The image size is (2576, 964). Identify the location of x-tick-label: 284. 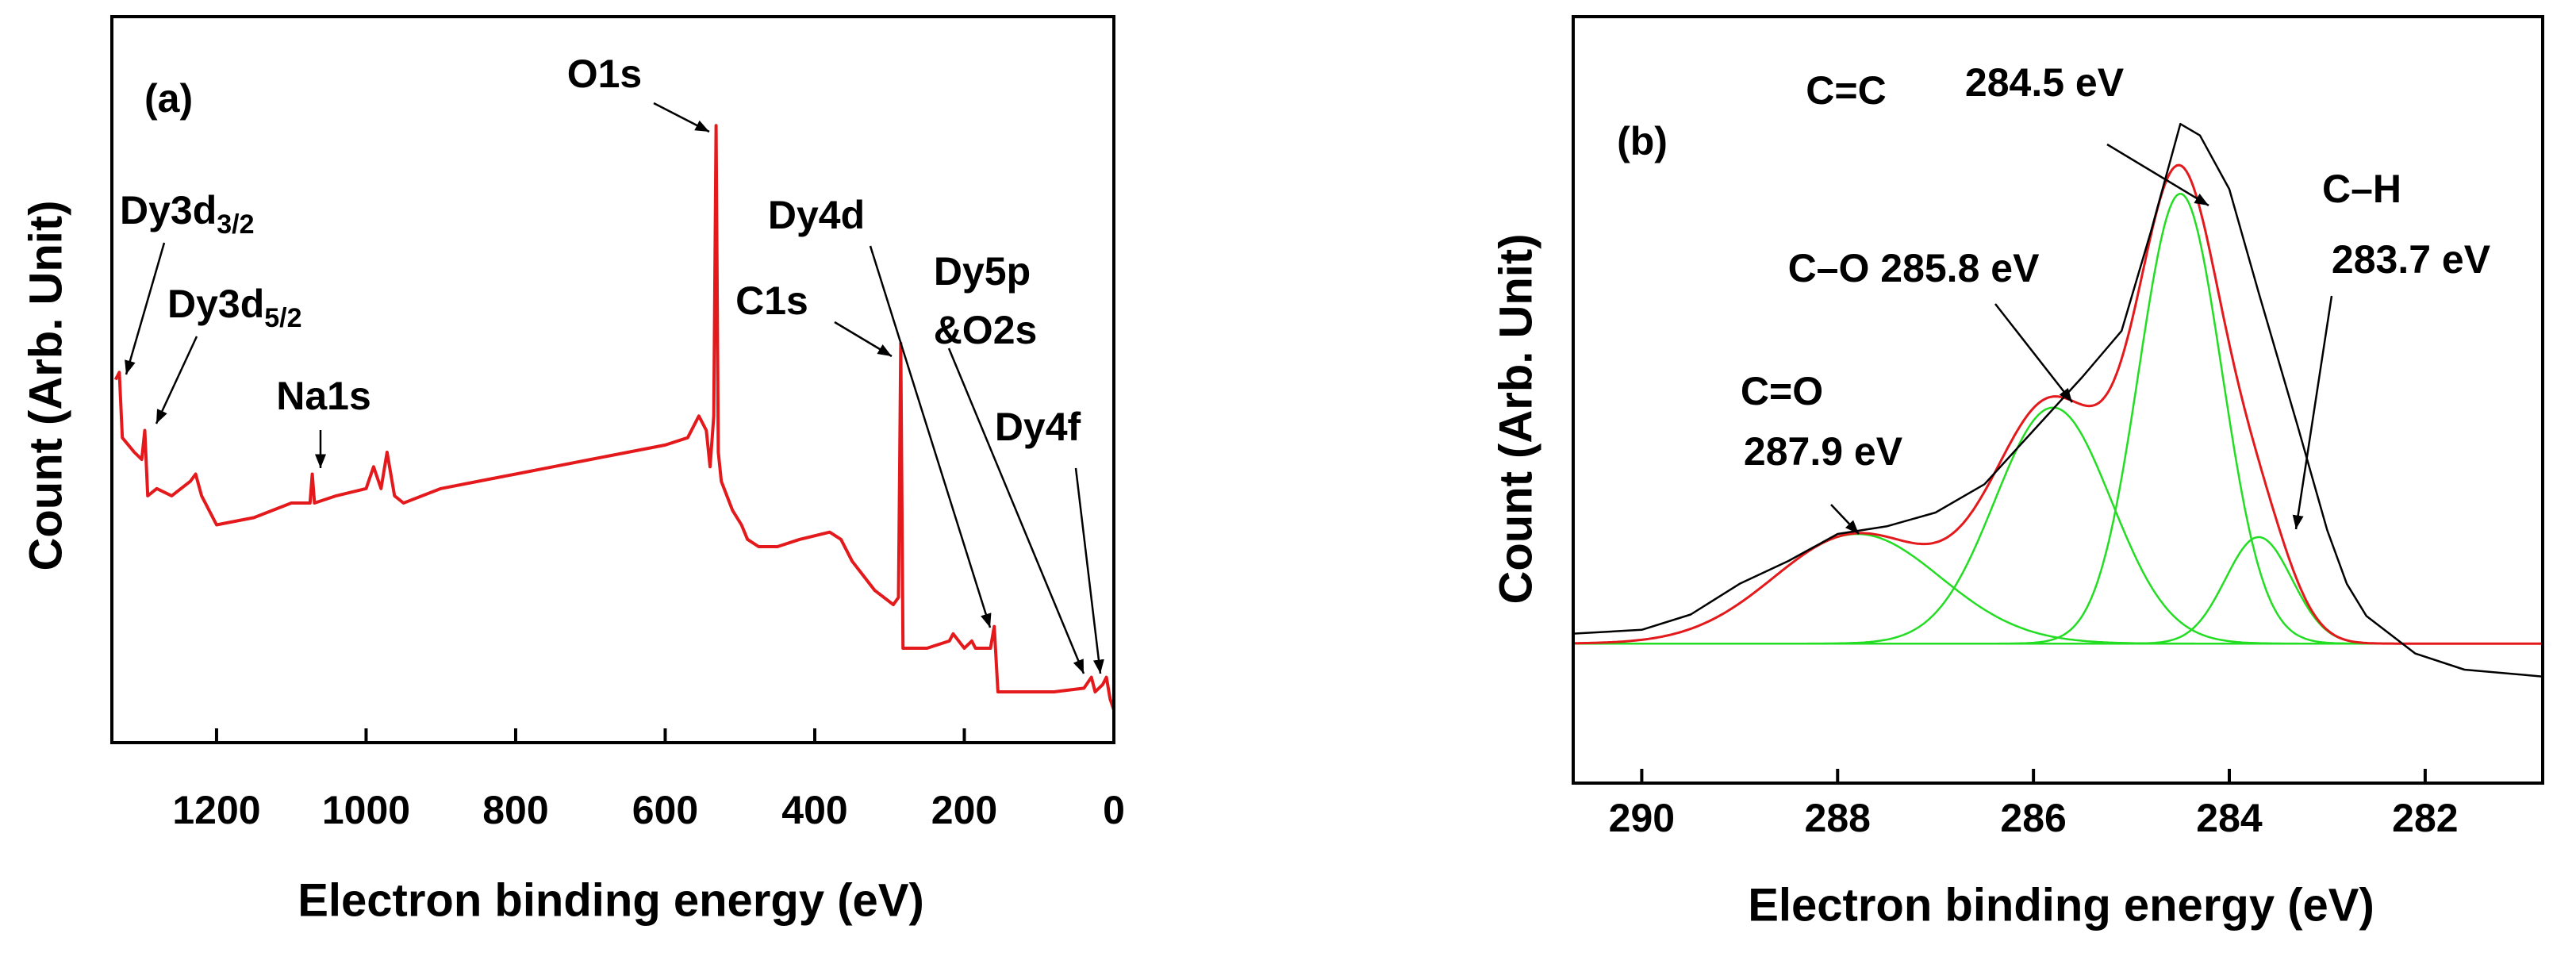
(2229, 818).